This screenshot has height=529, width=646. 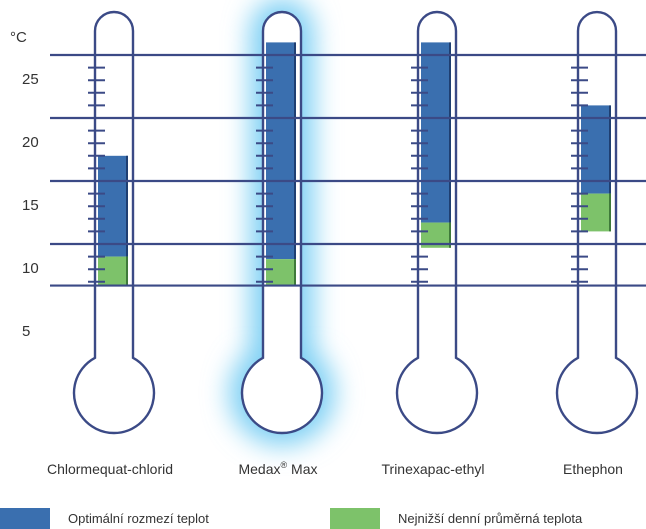 What do you see at coordinates (593, 469) in the screenshot?
I see `category-label-4: Ethephon` at bounding box center [593, 469].